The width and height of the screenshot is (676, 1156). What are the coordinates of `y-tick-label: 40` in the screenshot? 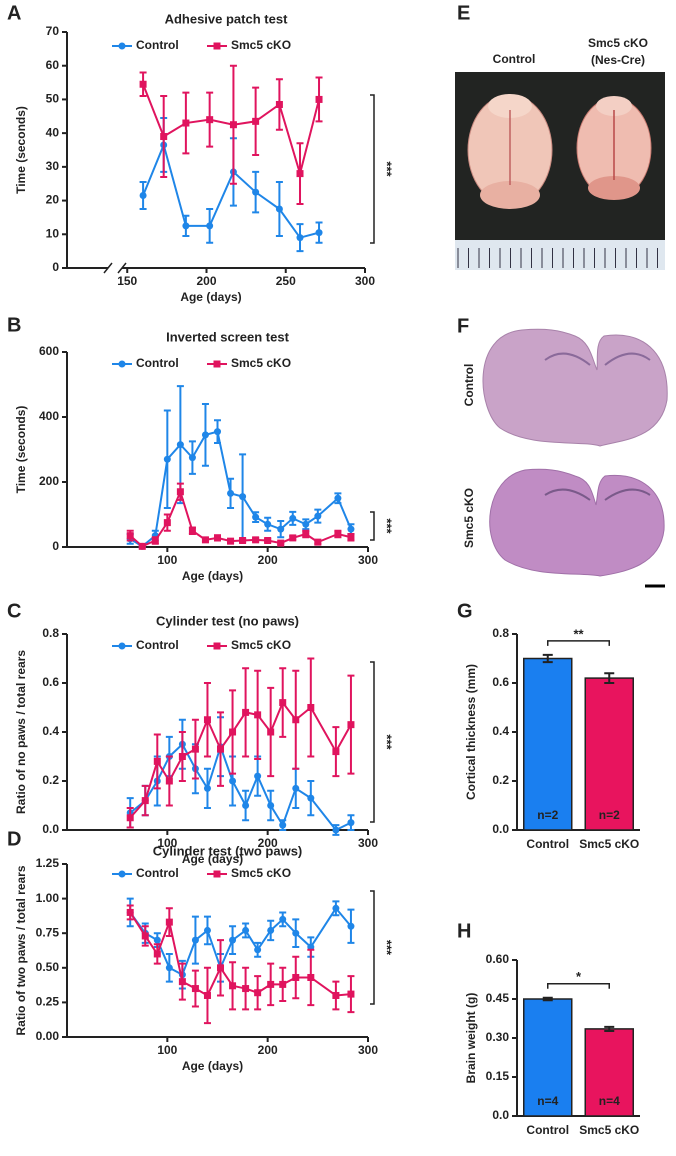 It's located at (53, 132).